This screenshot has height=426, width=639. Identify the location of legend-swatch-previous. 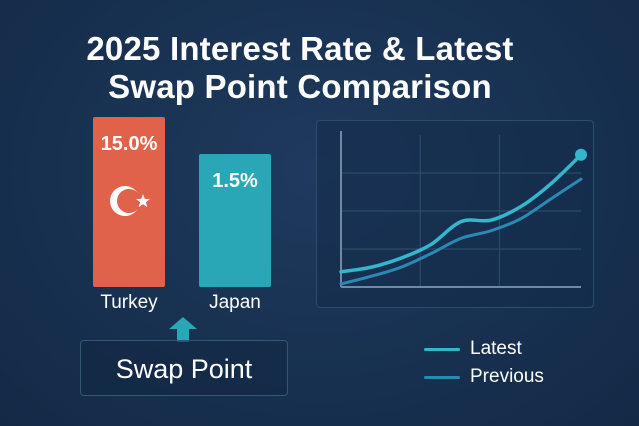
(442, 377).